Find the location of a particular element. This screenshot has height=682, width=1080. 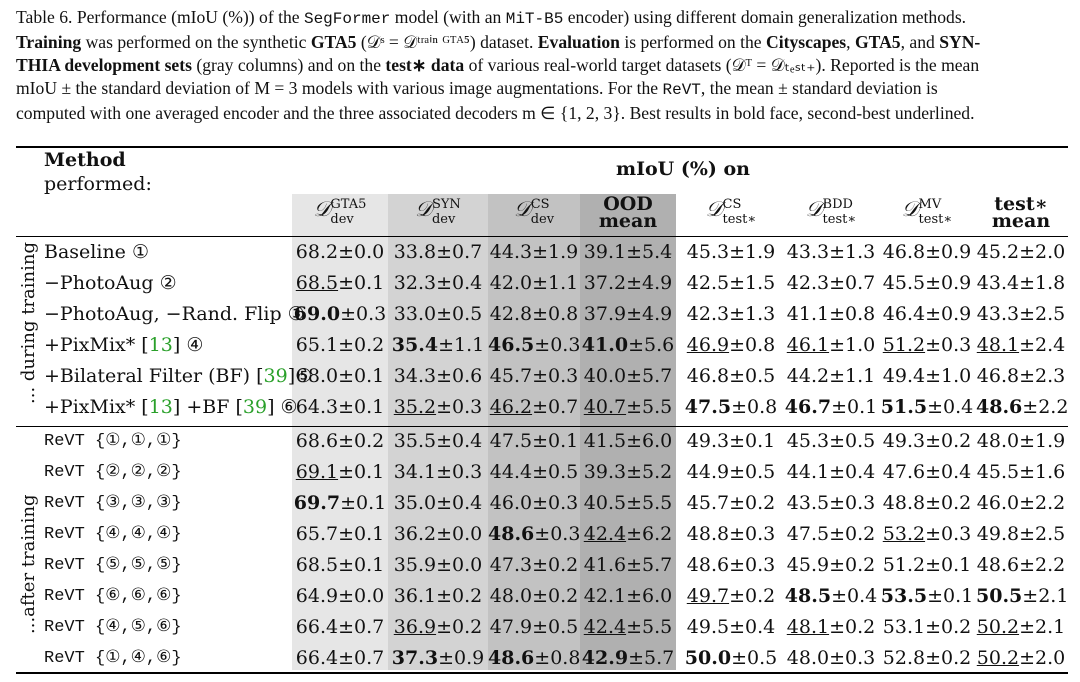

std-value: ±1.0 is located at coordinates (852, 345).